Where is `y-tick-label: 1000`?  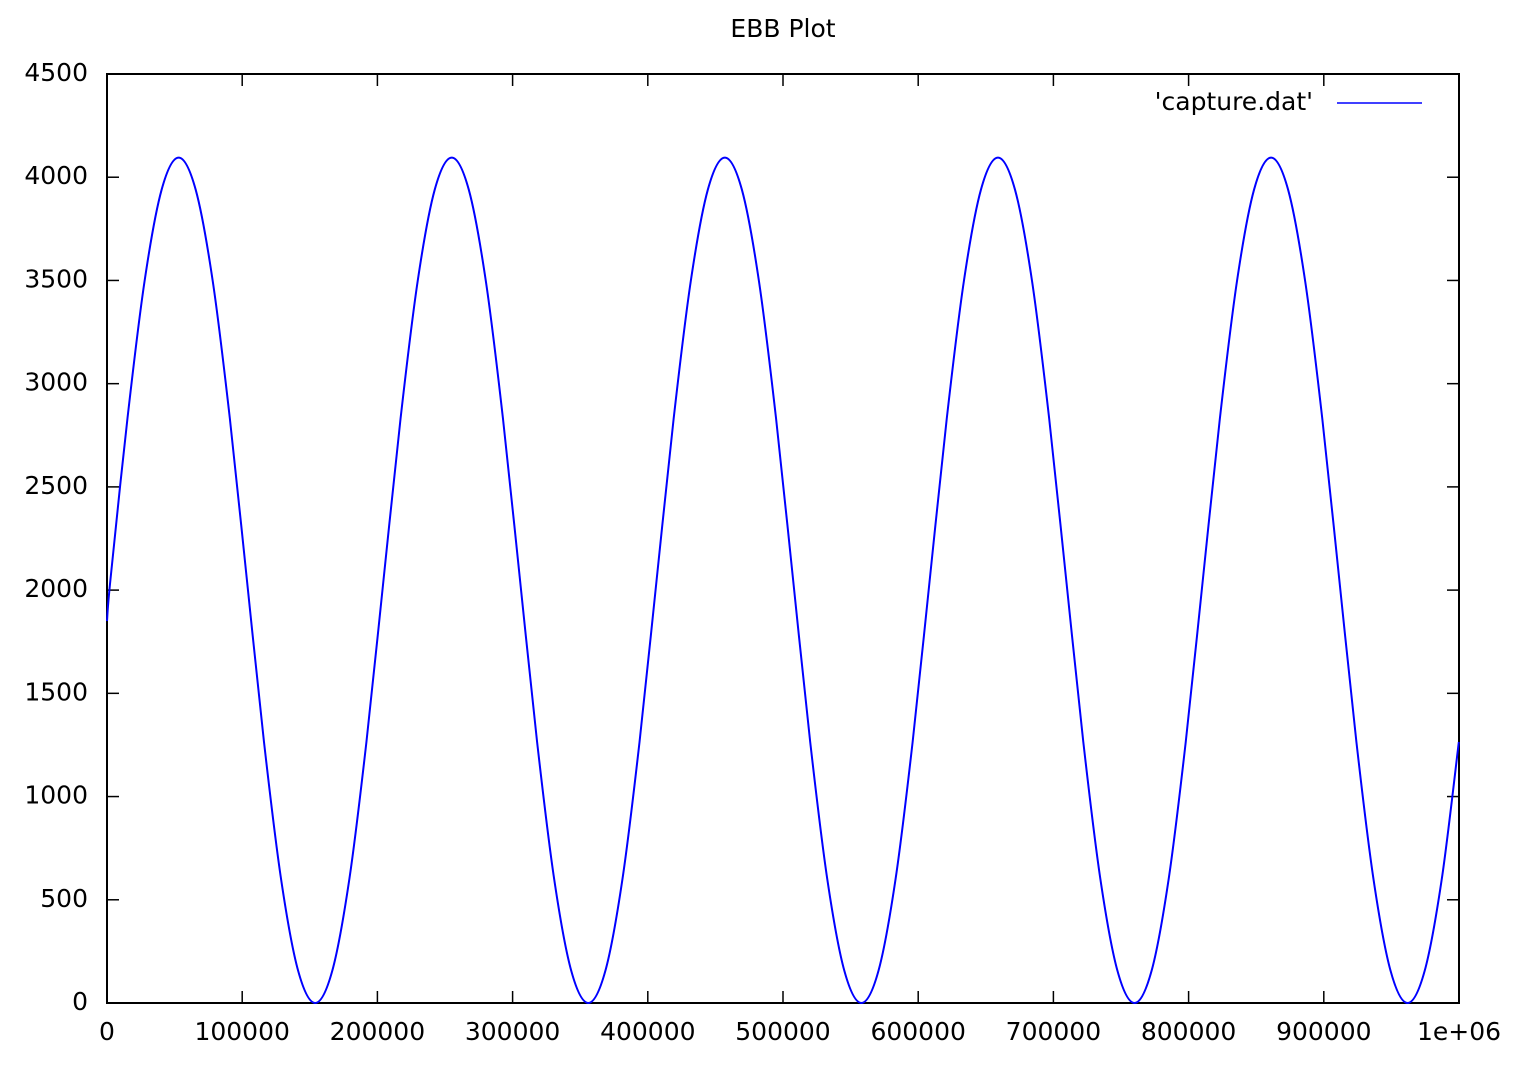
y-tick-label: 1000 is located at coordinates (56, 795).